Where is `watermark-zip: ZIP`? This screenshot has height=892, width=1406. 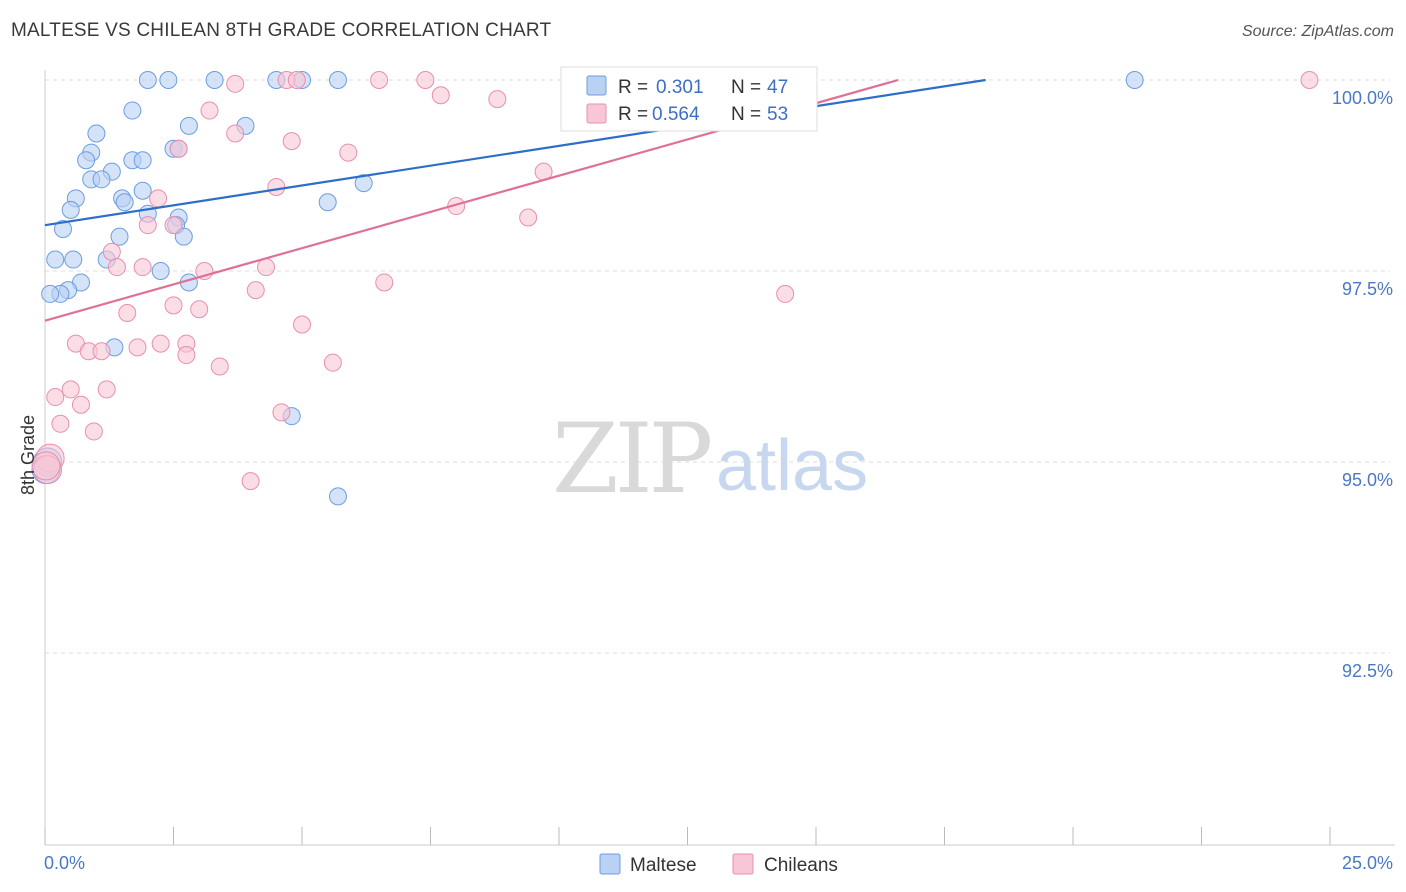 watermark-zip: ZIP is located at coordinates (631, 459).